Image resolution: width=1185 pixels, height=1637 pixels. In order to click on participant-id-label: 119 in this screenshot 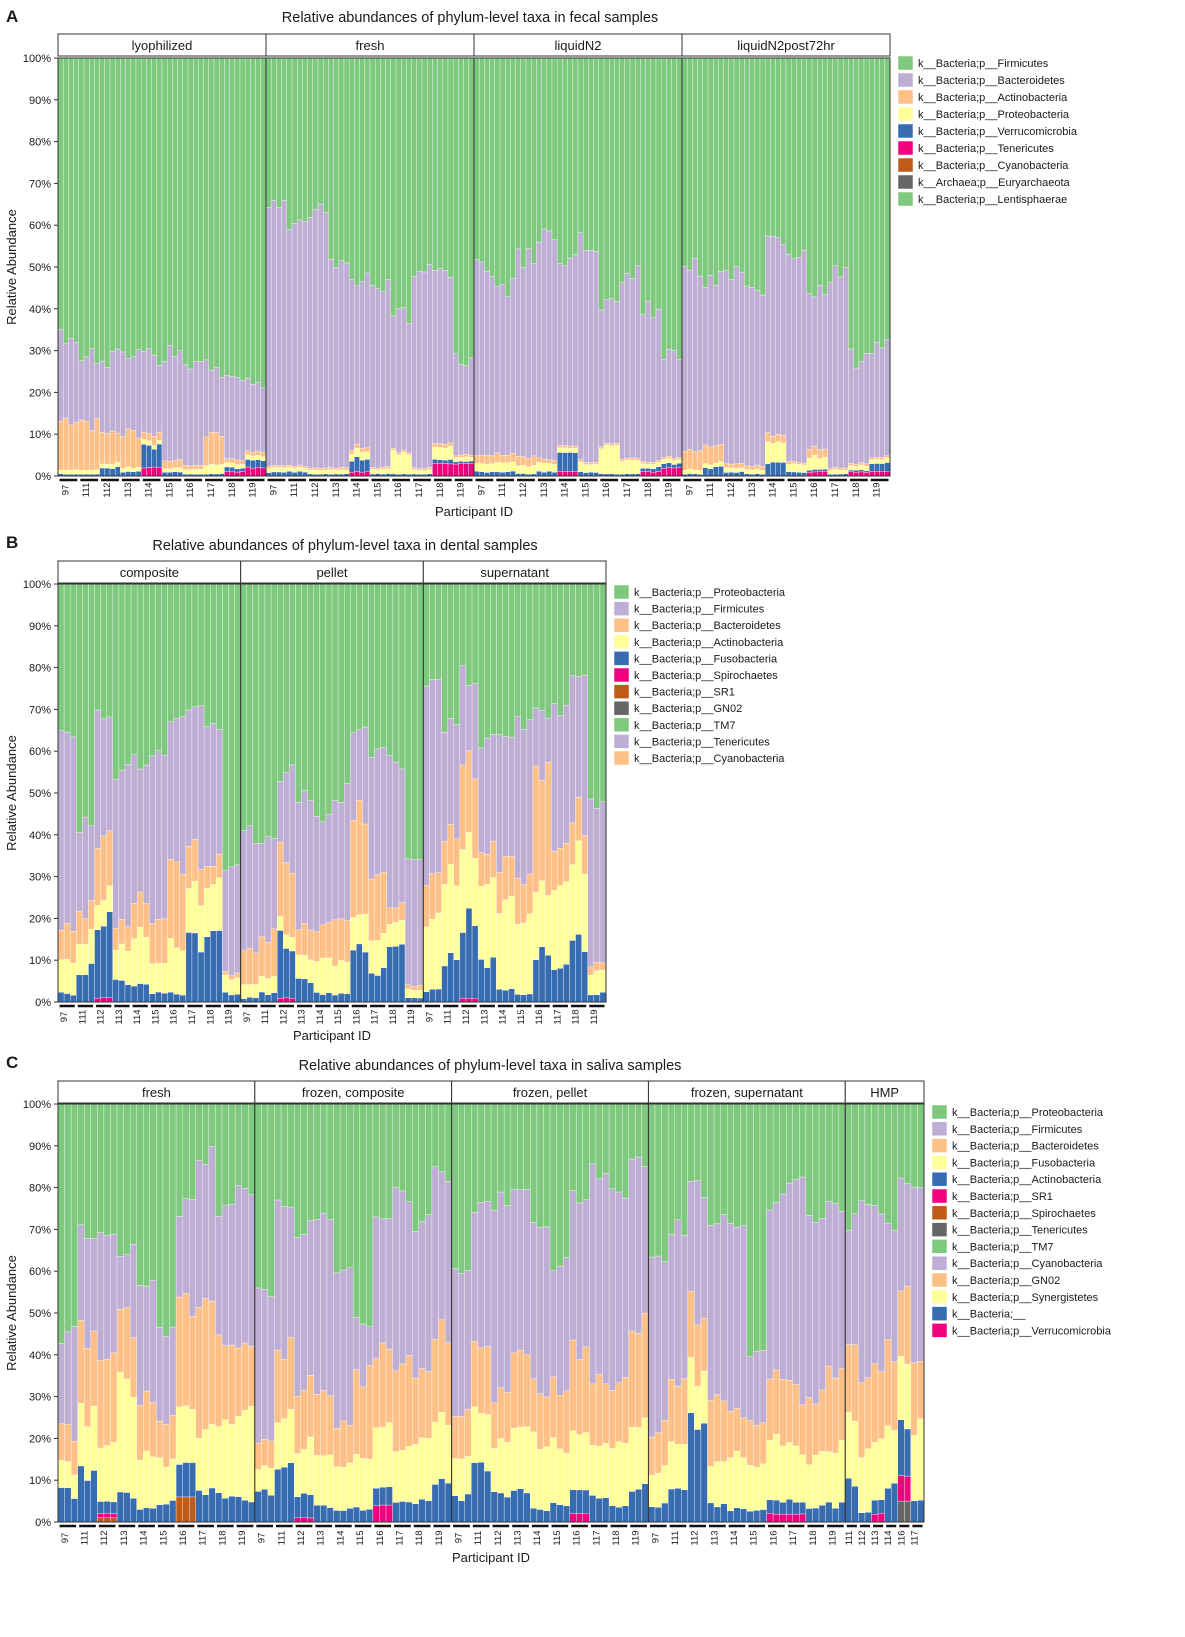, I will do `click(877, 489)`.